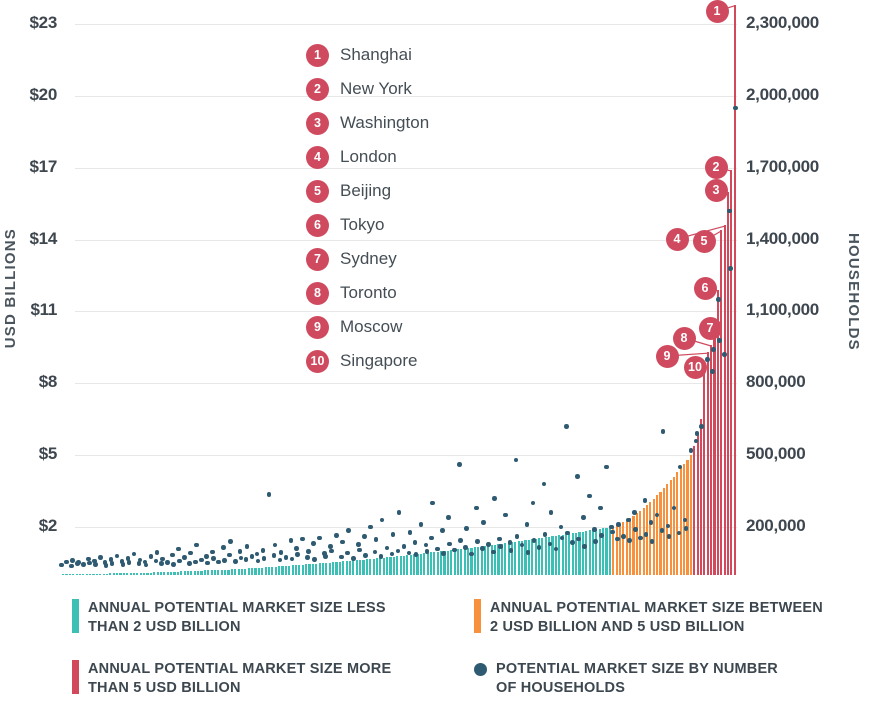 Image resolution: width=870 pixels, height=720 pixels. What do you see at coordinates (704, 241) in the screenshot?
I see `rank-marker: 5` at bounding box center [704, 241].